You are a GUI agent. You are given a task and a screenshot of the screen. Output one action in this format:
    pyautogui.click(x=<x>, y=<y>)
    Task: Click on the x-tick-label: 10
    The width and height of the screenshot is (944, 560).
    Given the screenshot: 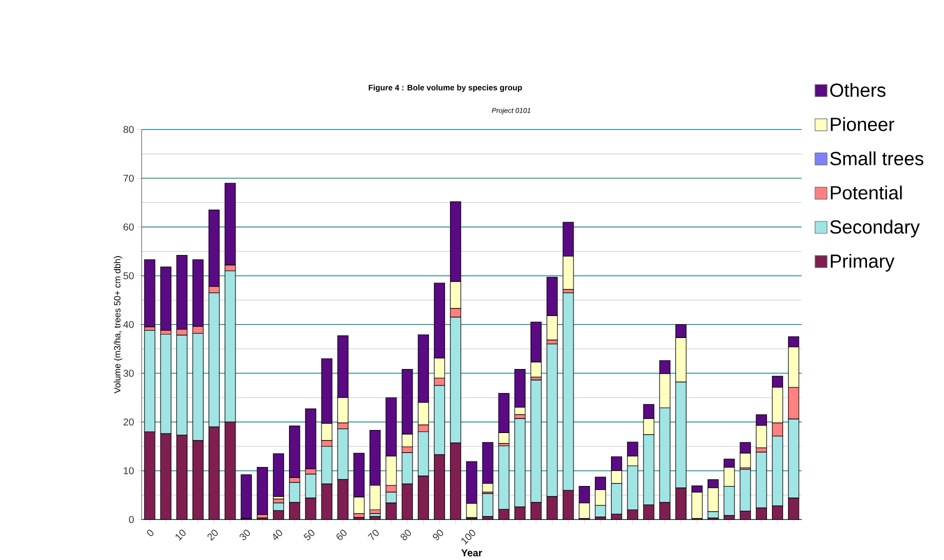 What is the action you would take?
    pyautogui.click(x=181, y=535)
    